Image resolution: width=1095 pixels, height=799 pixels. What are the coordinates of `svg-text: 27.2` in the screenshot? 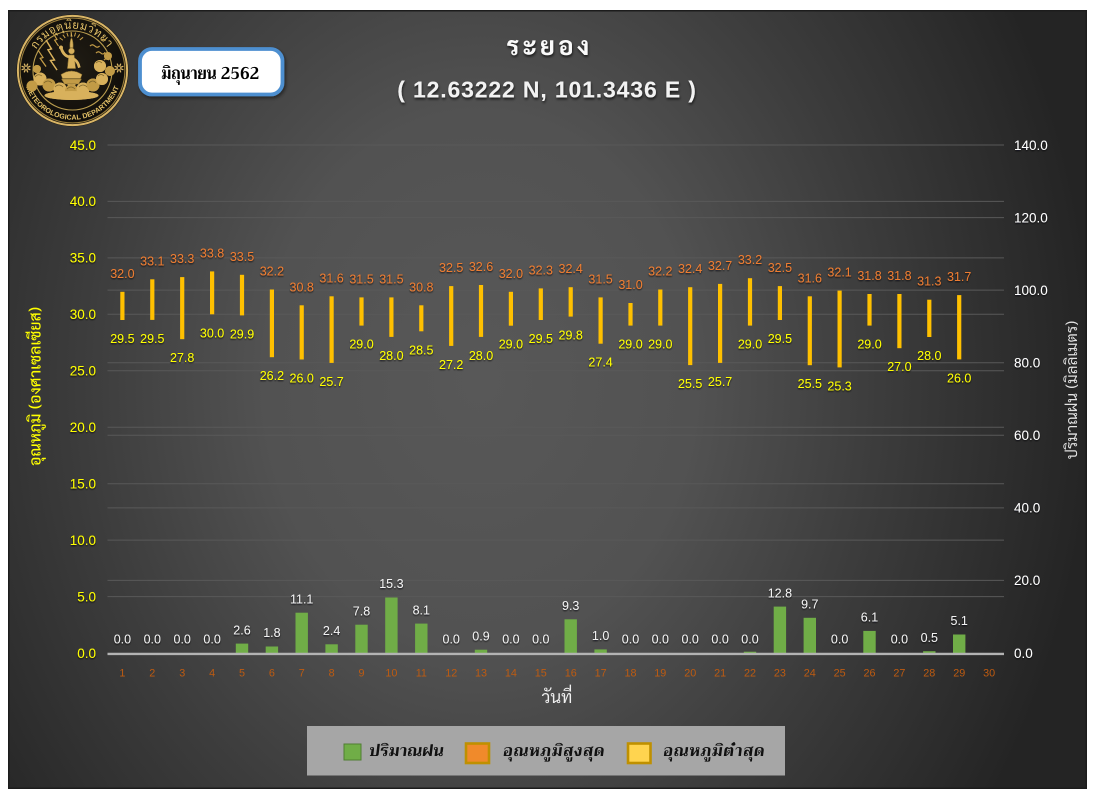 It's located at (451, 365).